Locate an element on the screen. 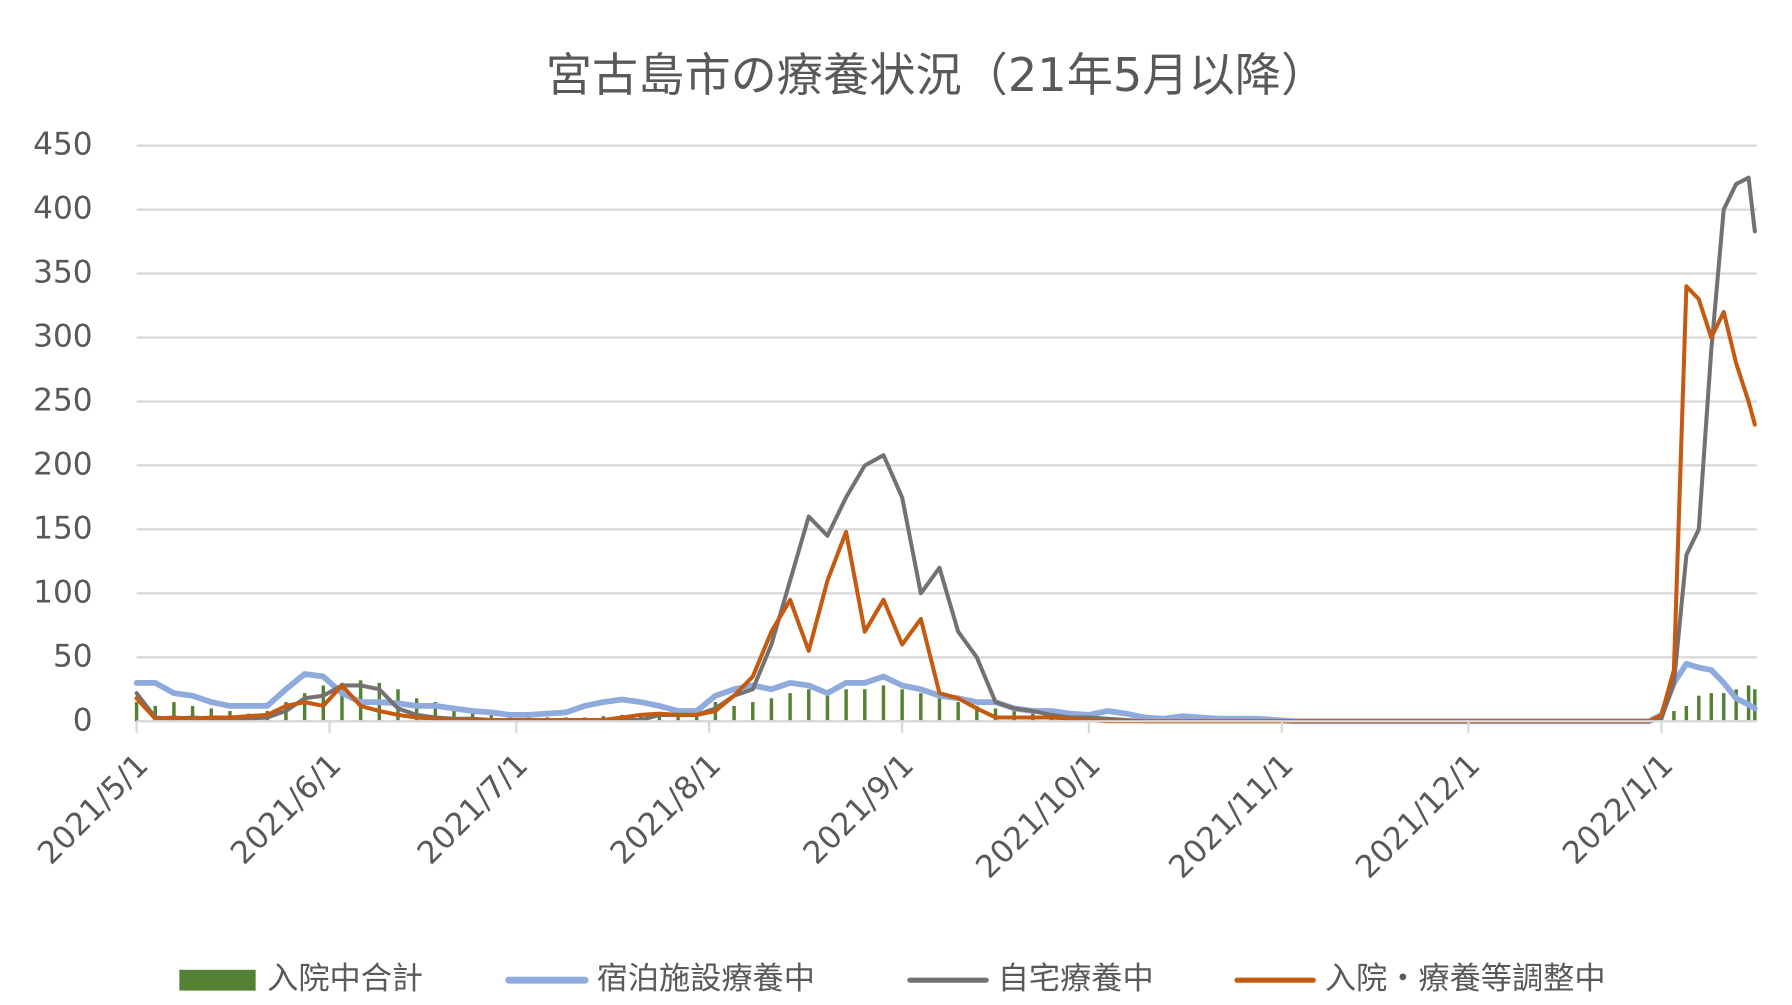 The height and width of the screenshot is (1005, 1792). y-tick-label: 300 is located at coordinates (63, 337).